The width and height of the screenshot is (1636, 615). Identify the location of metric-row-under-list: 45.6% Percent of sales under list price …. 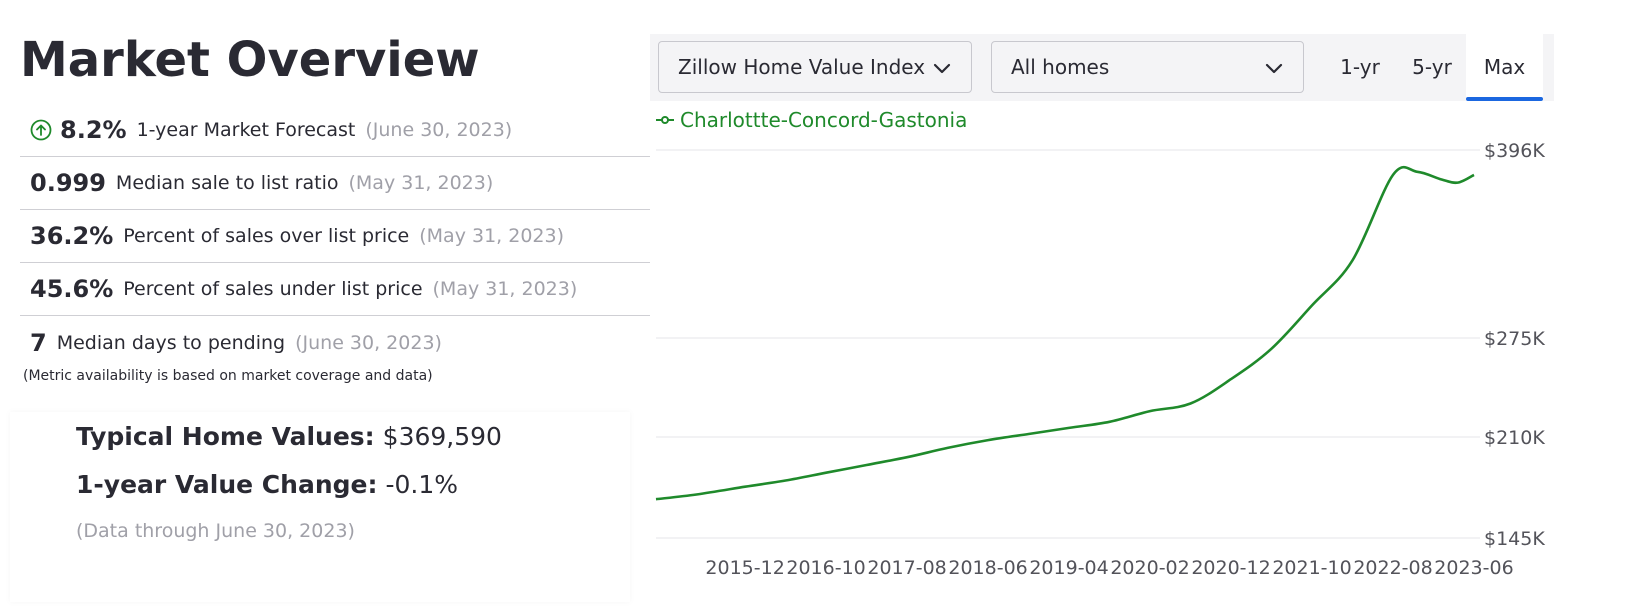
(335, 289).